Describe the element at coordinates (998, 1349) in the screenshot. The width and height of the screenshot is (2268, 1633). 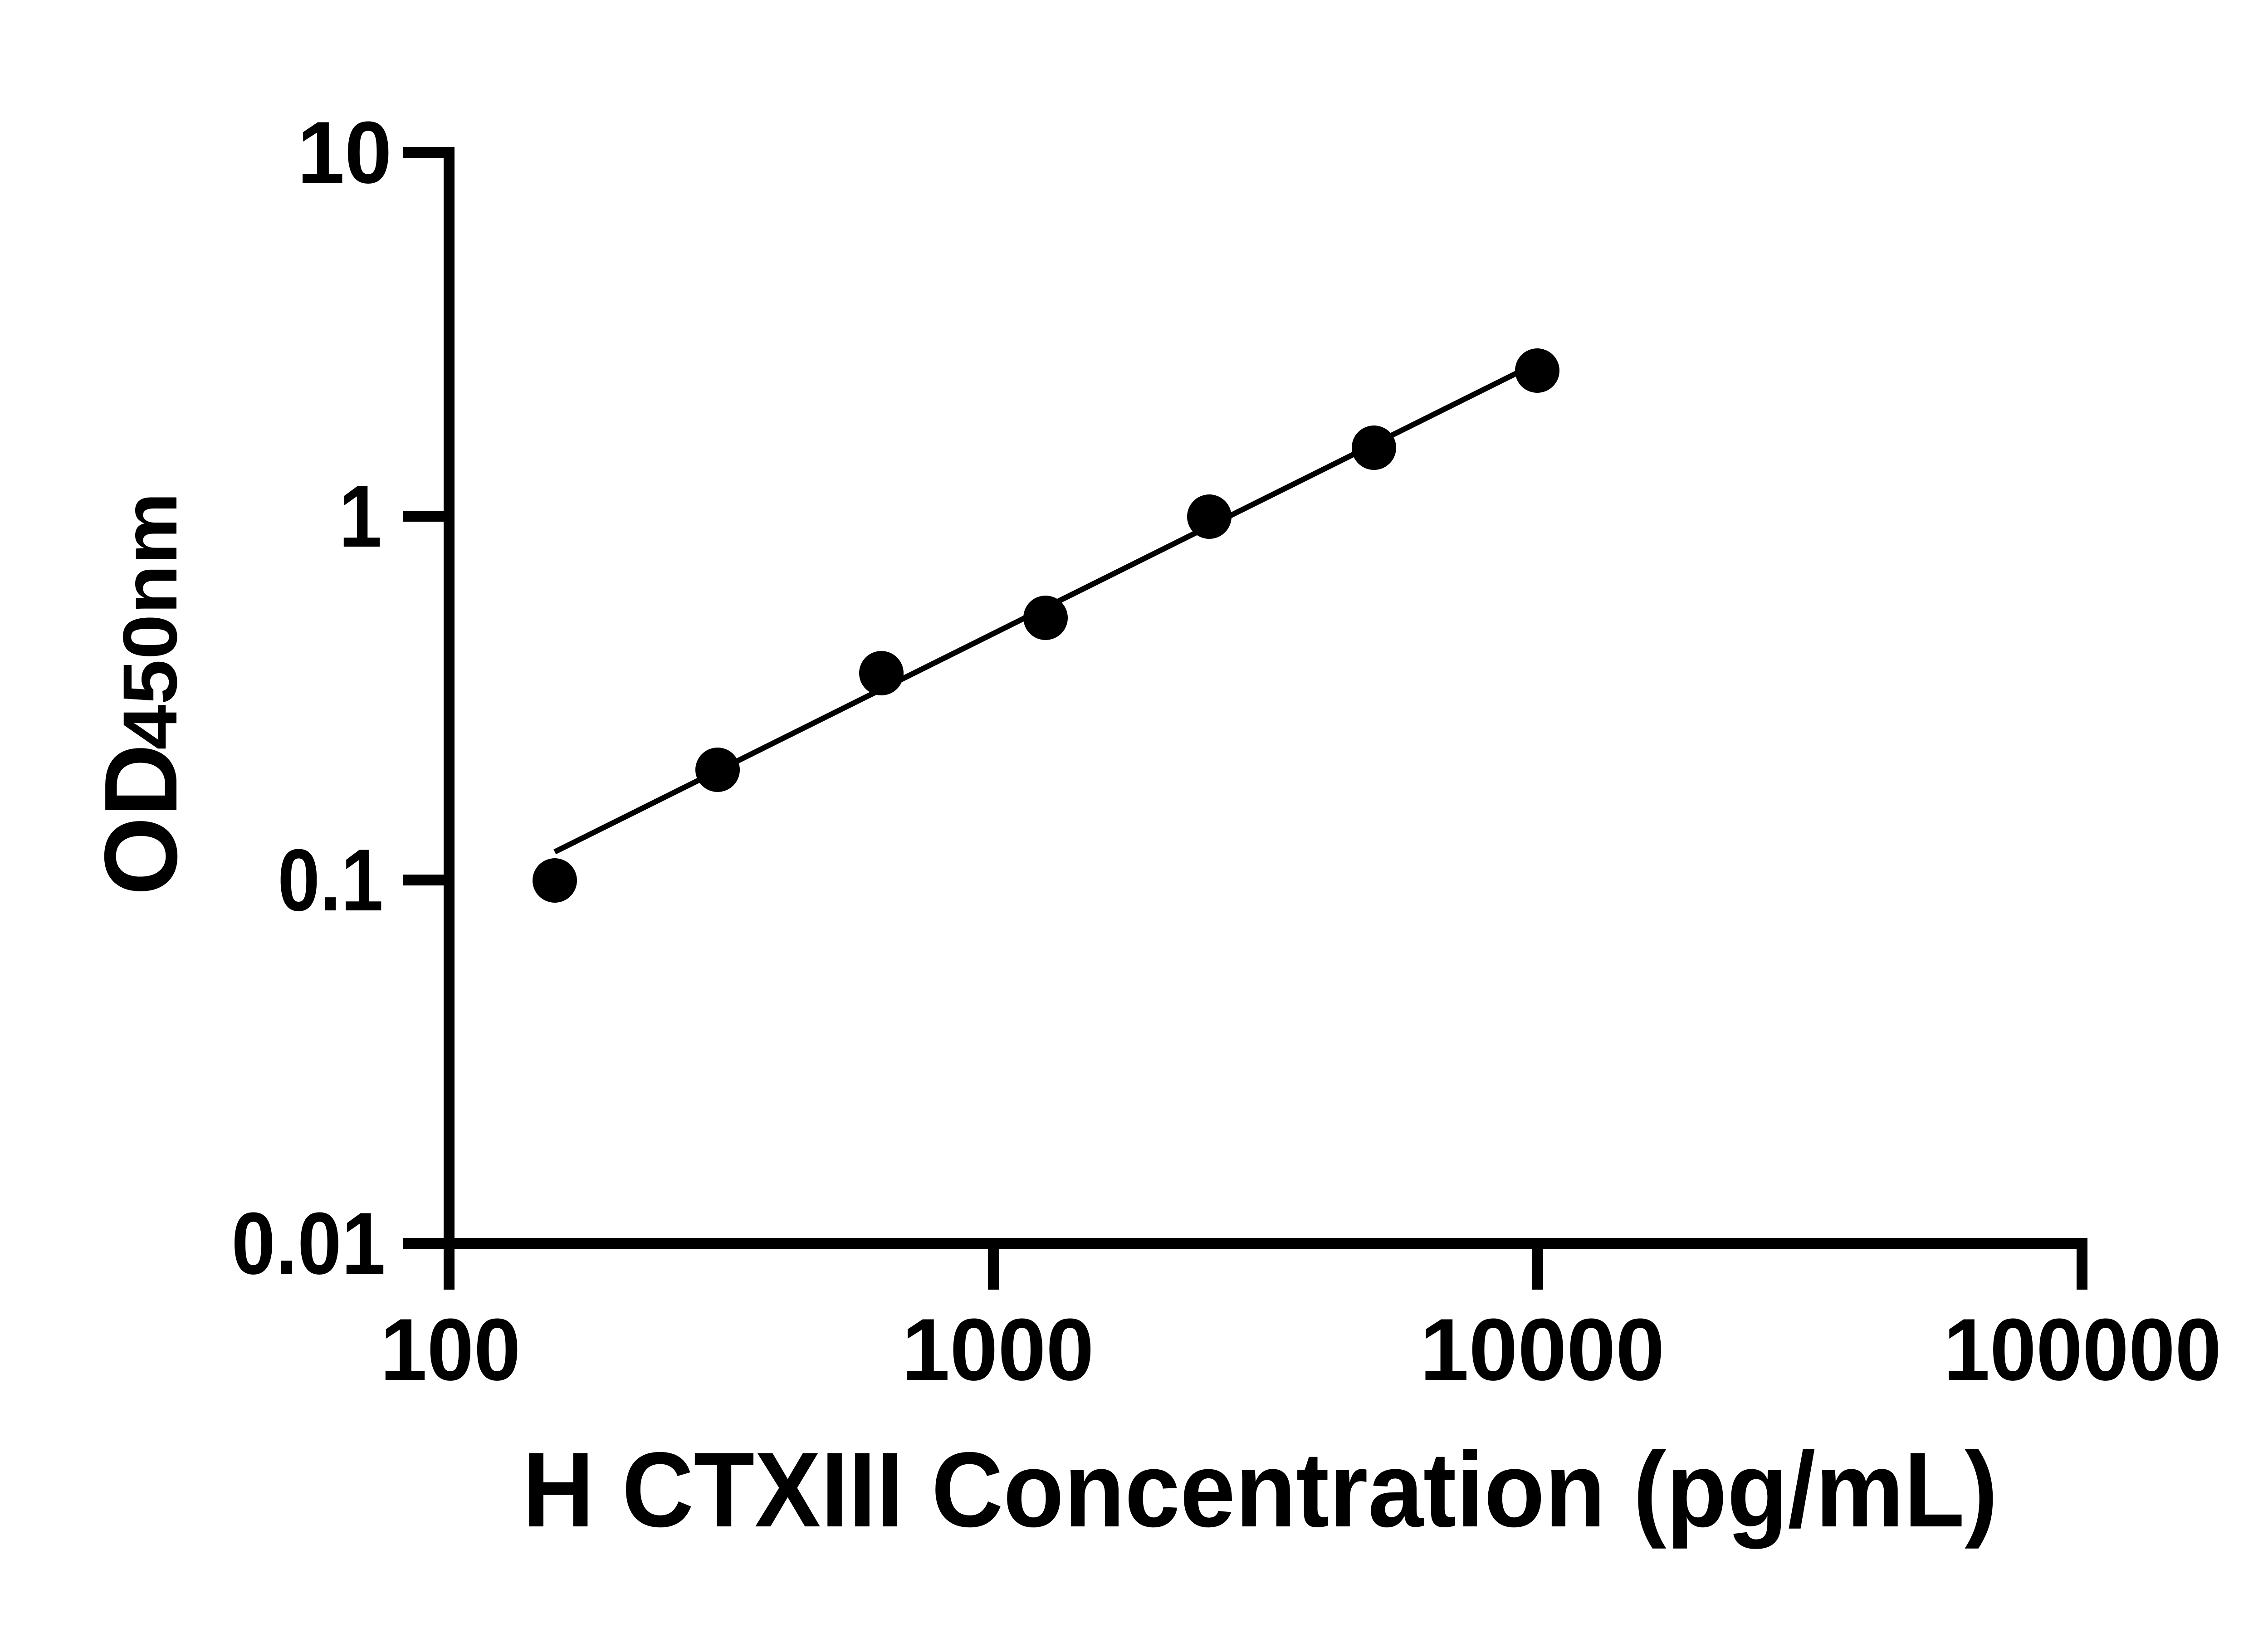
I see `svg-text: 1000` at that location.